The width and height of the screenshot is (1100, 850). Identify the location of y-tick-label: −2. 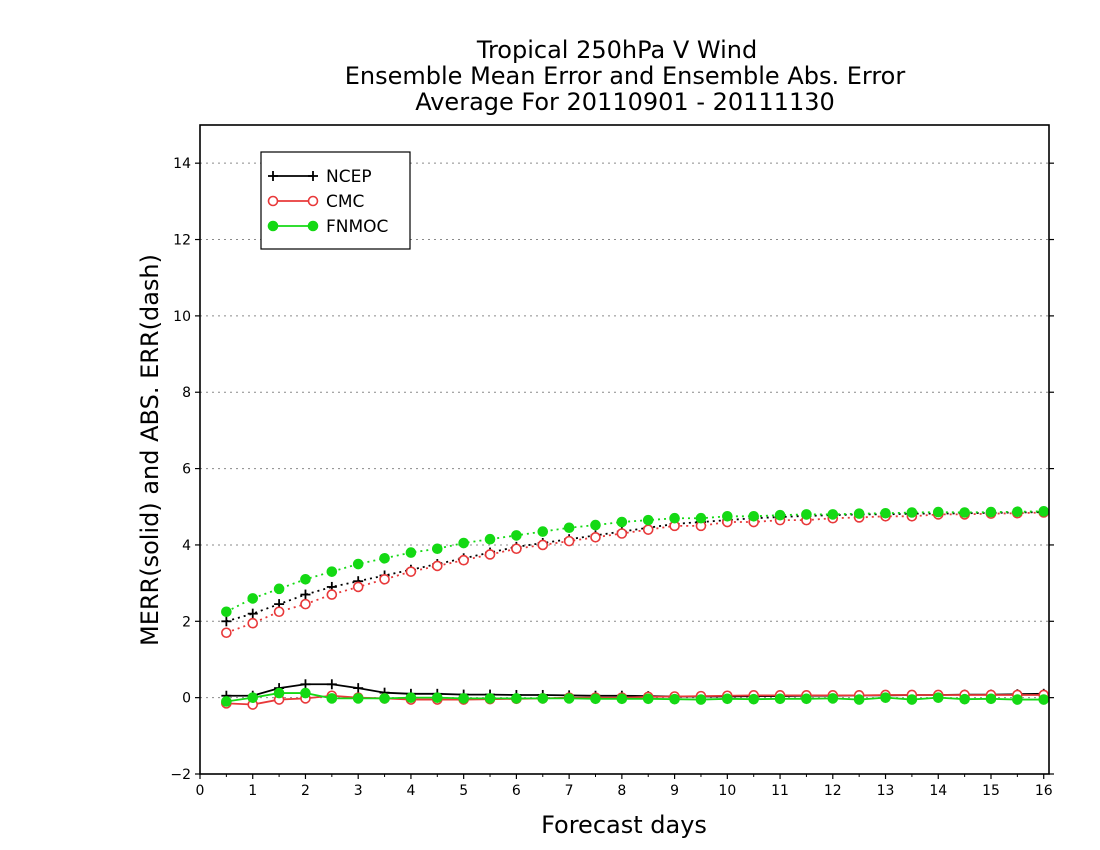
(180, 775).